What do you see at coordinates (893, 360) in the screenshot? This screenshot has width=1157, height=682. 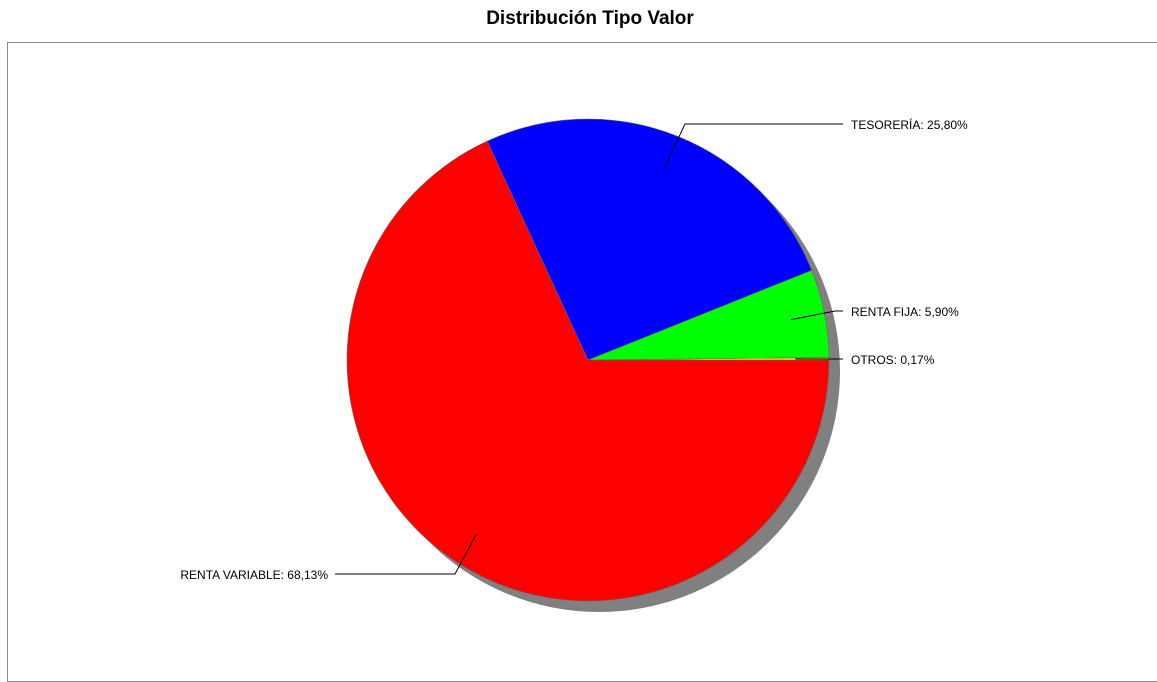 I see `slice-label-otros: OTROS: 0,17%` at bounding box center [893, 360].